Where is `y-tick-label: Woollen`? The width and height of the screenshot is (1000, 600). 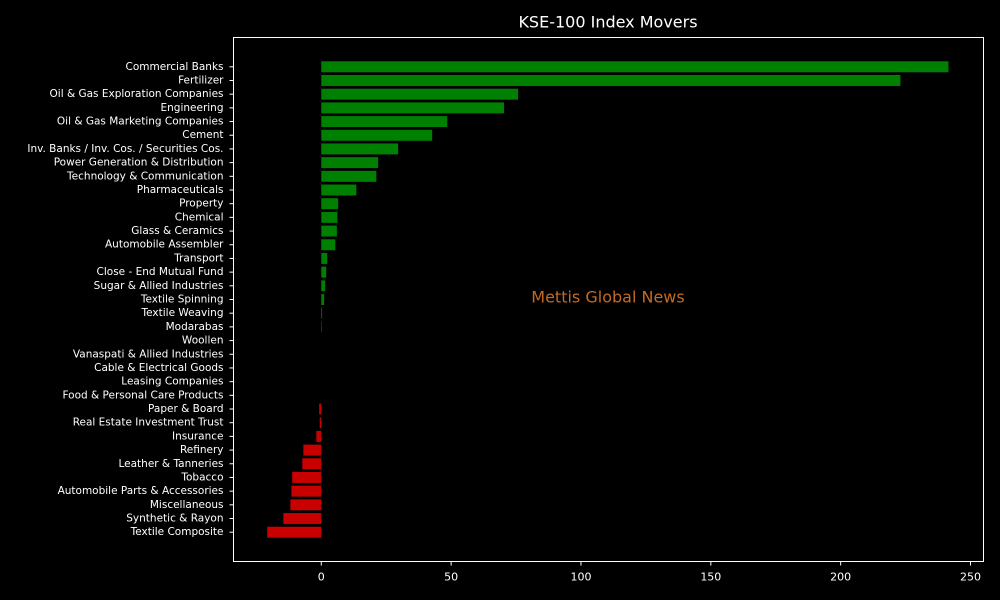
y-tick-label: Woollen is located at coordinates (203, 341).